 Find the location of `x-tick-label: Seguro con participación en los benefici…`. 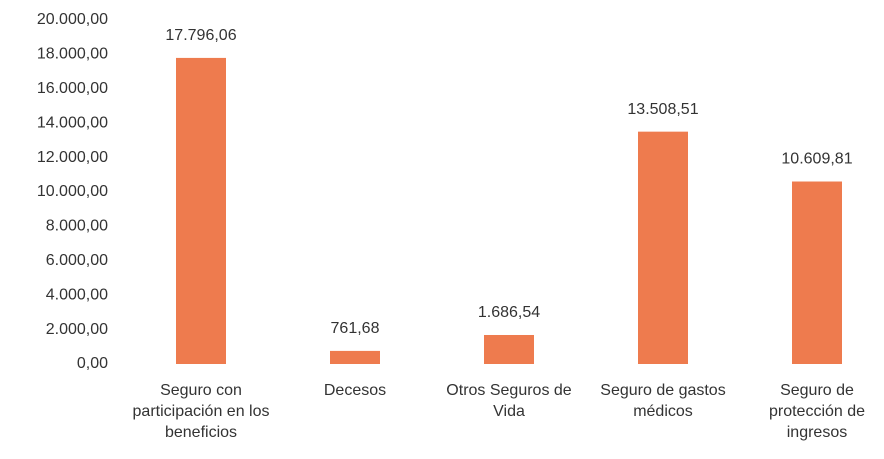

x-tick-label: Seguro con participación en los benefici… is located at coordinates (201, 411).